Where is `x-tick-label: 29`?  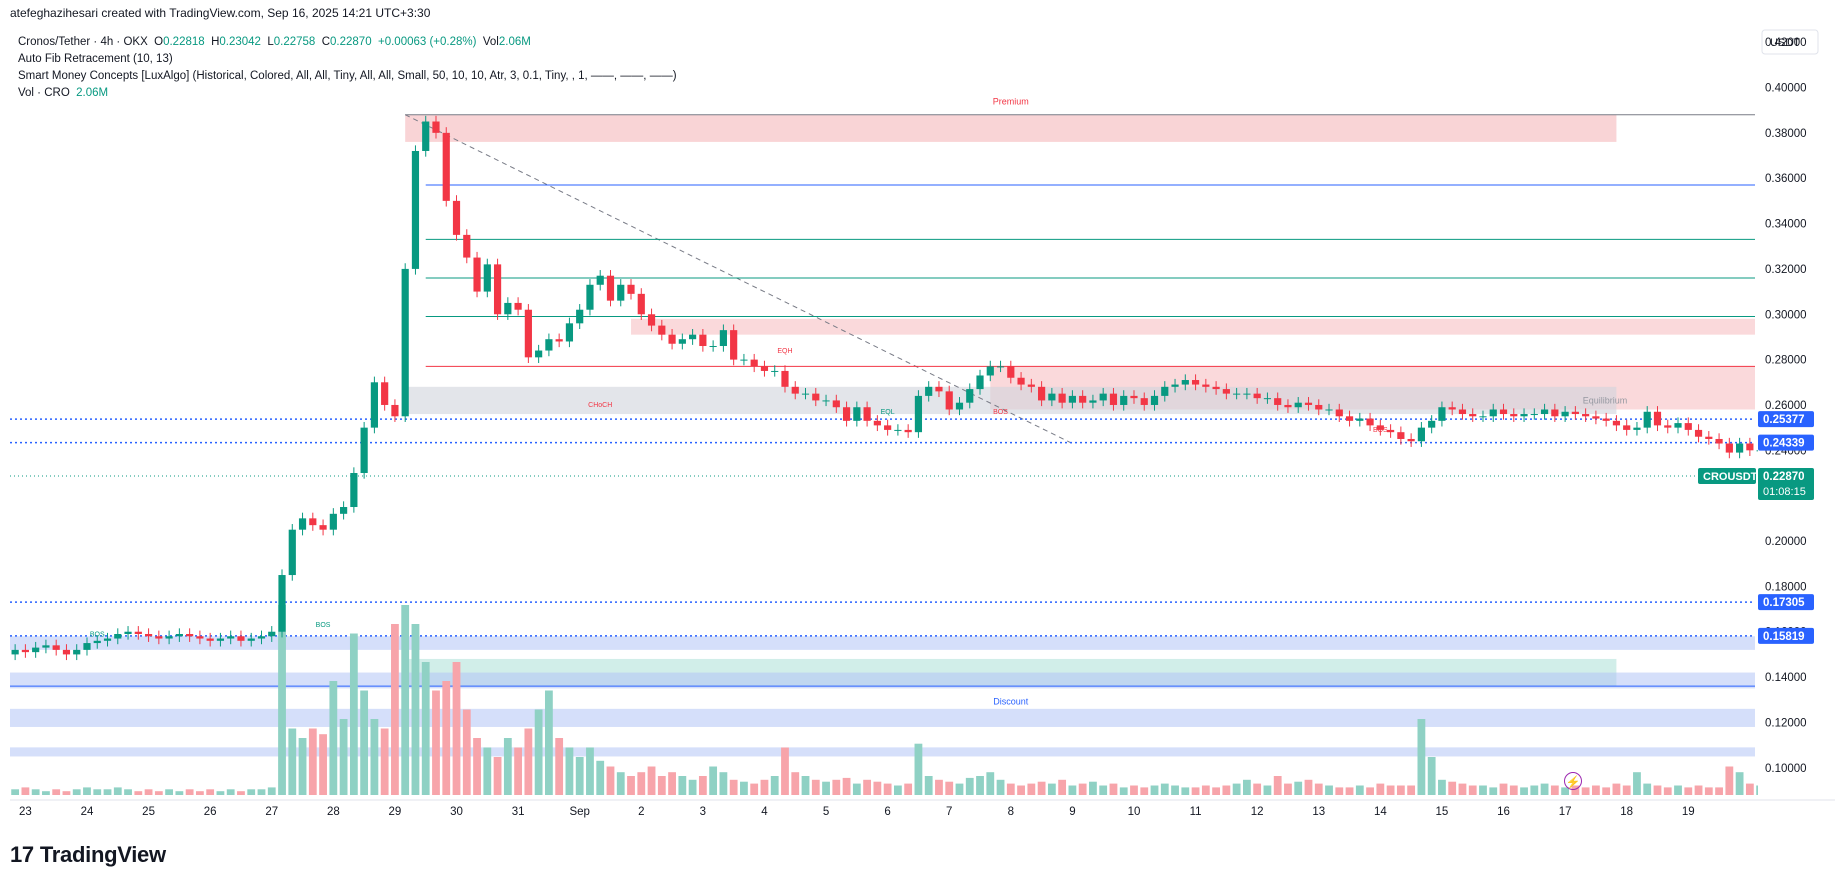
x-tick-label: 29 is located at coordinates (395, 812).